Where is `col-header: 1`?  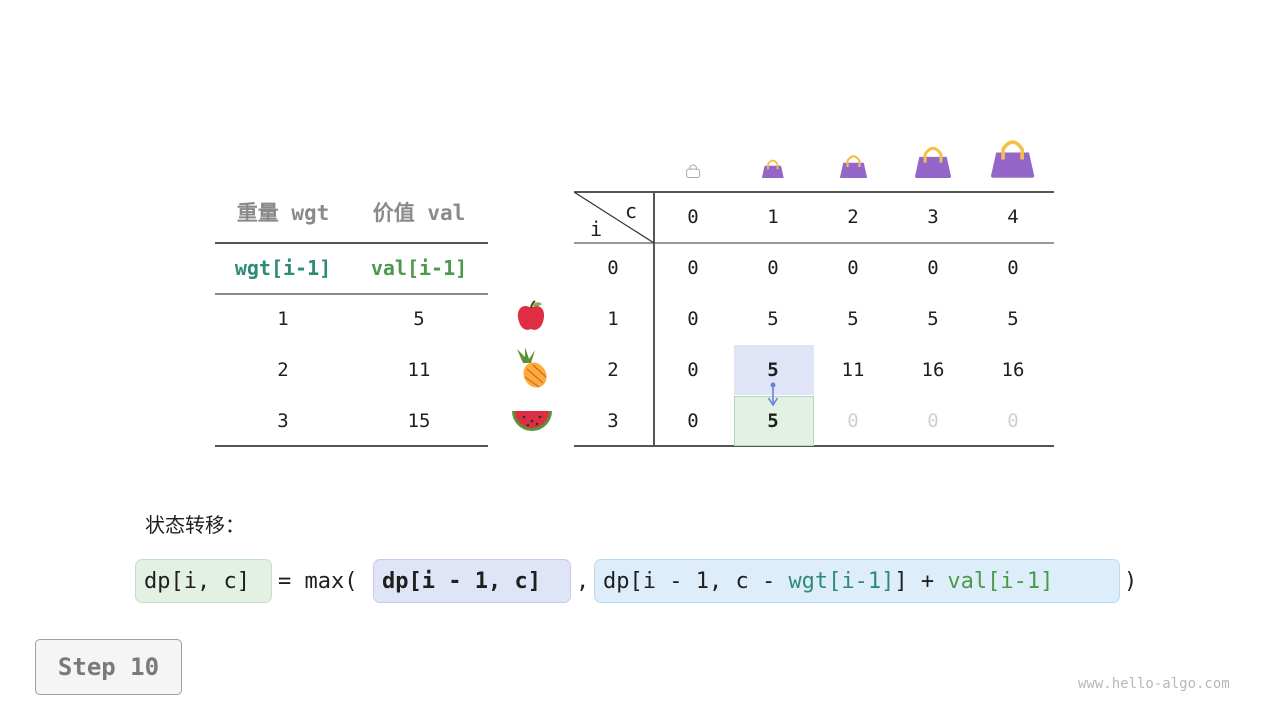
col-header: 1 is located at coordinates (773, 217).